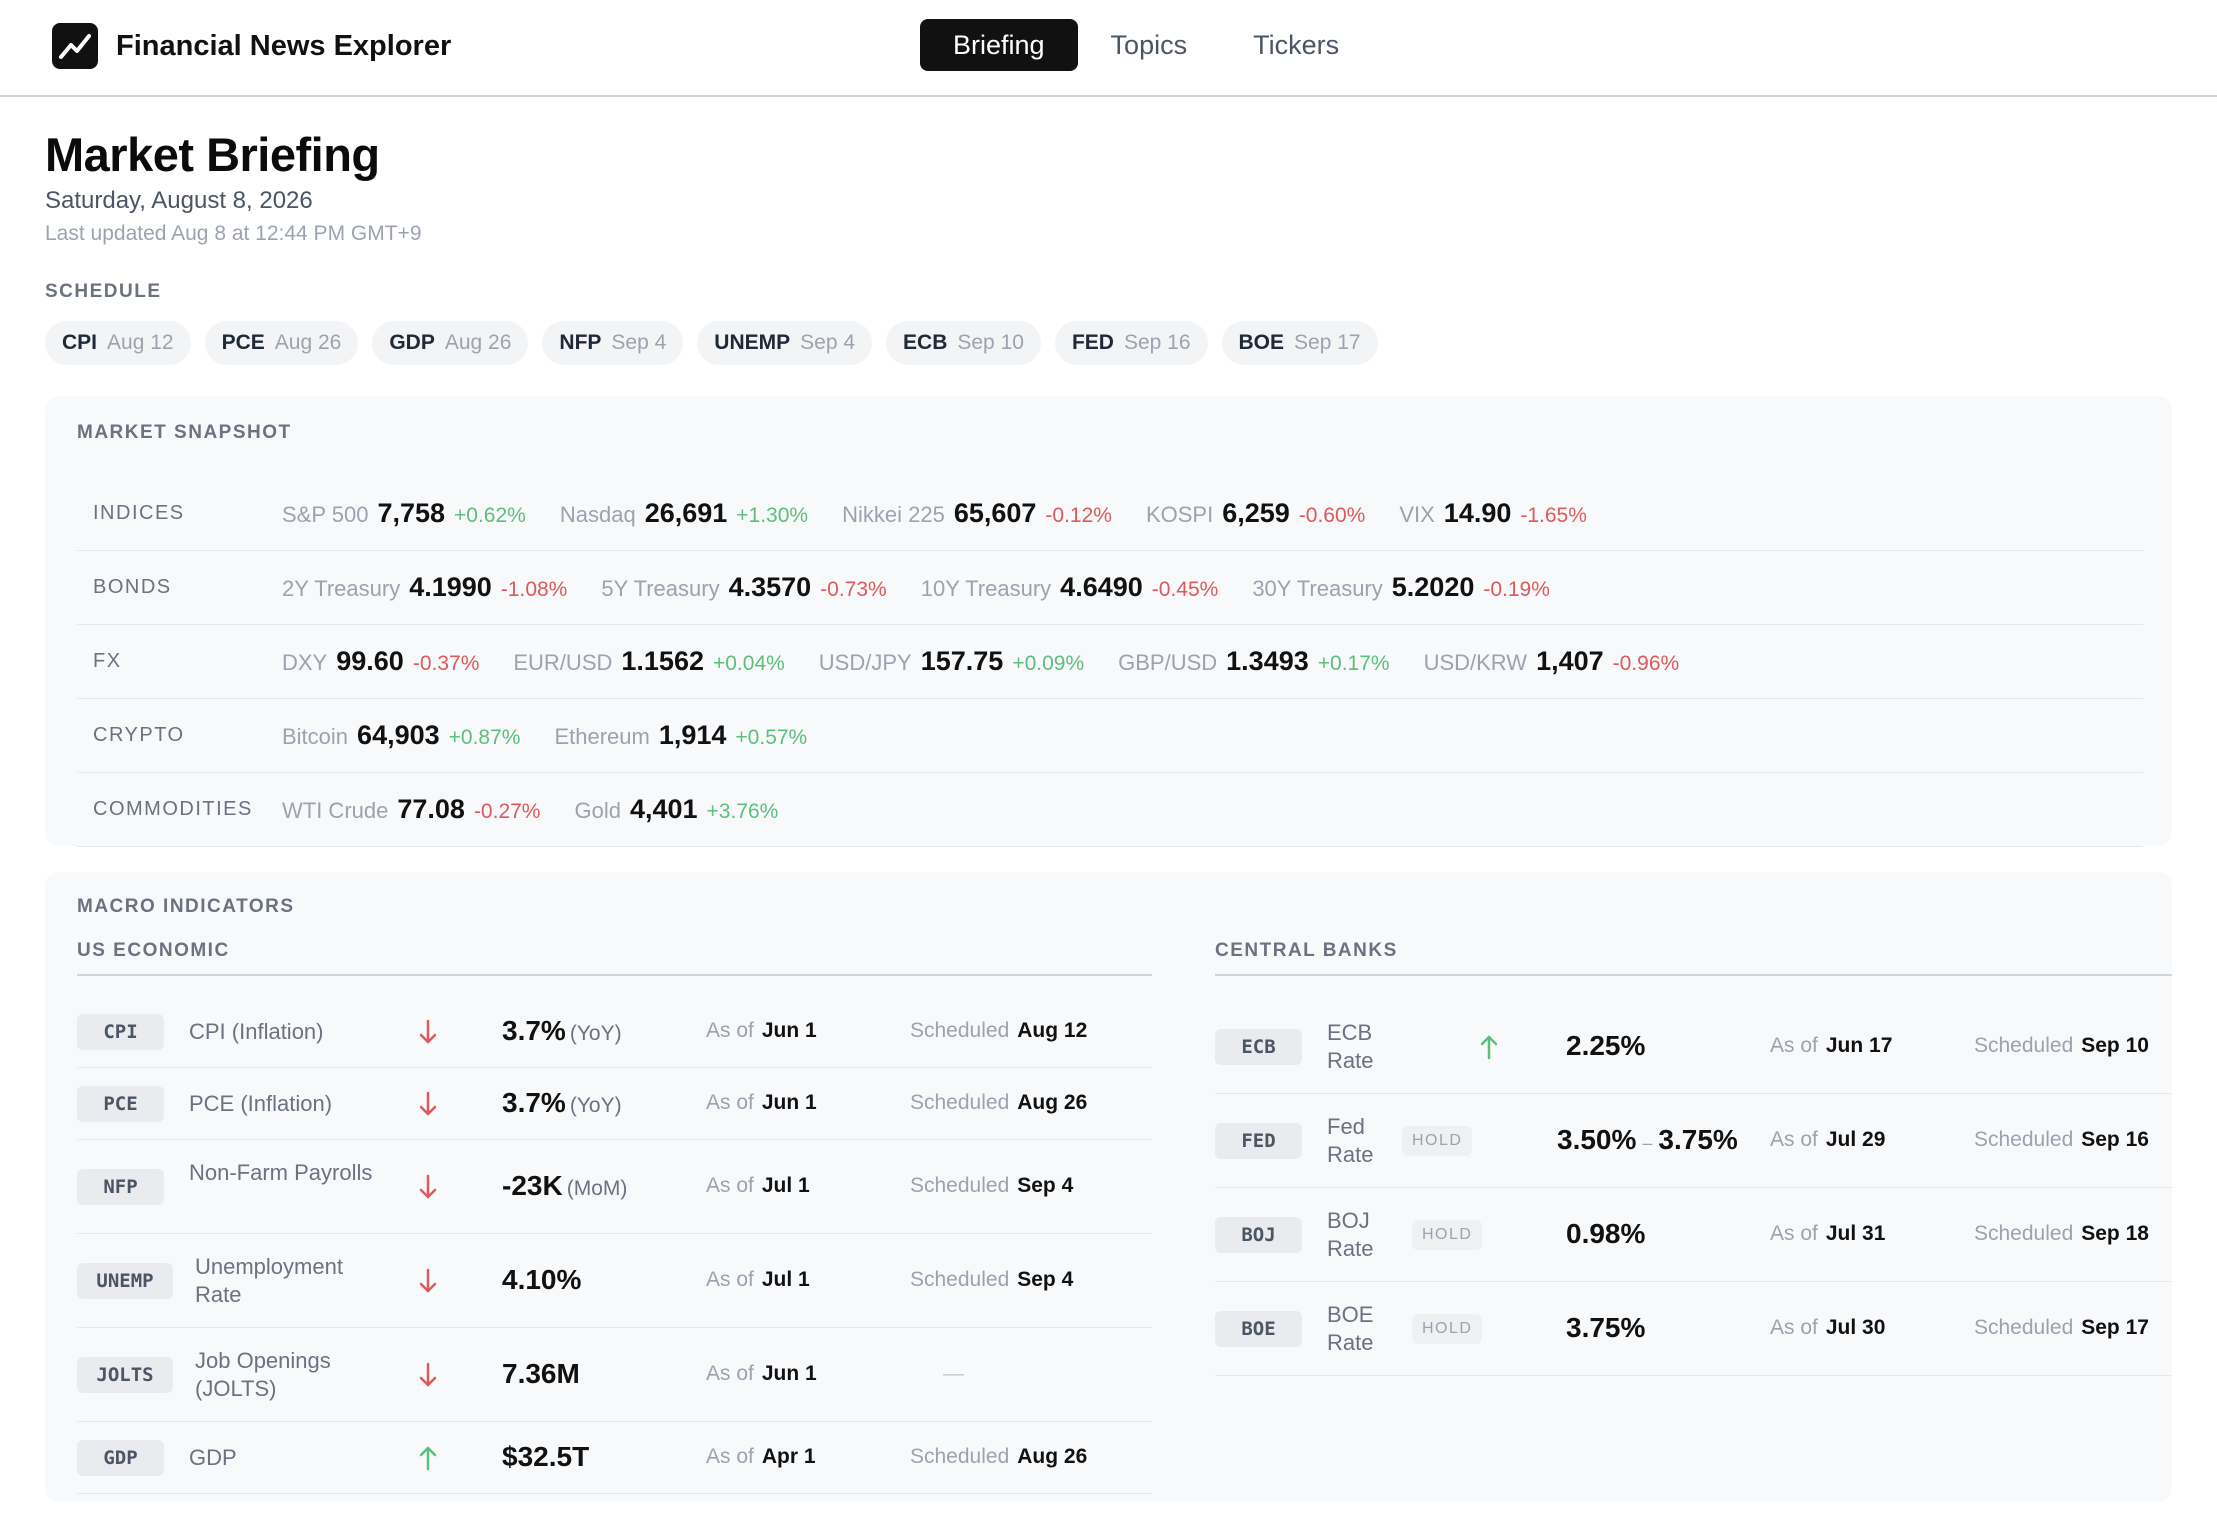  What do you see at coordinates (179, 200) in the screenshot?
I see `page-date: Saturday, August 8, 2026` at bounding box center [179, 200].